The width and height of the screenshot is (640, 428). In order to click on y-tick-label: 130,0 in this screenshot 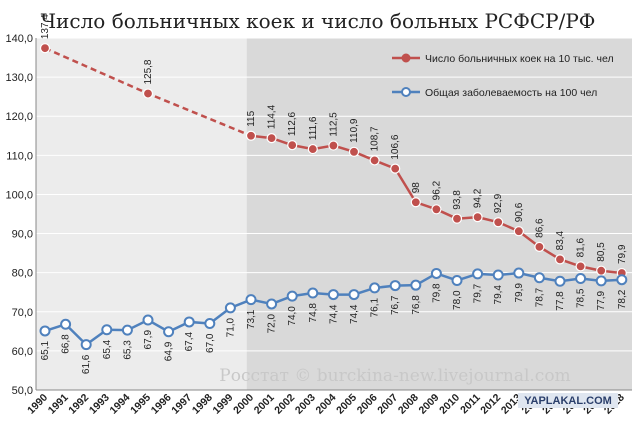, I will do `click(19, 78)`.